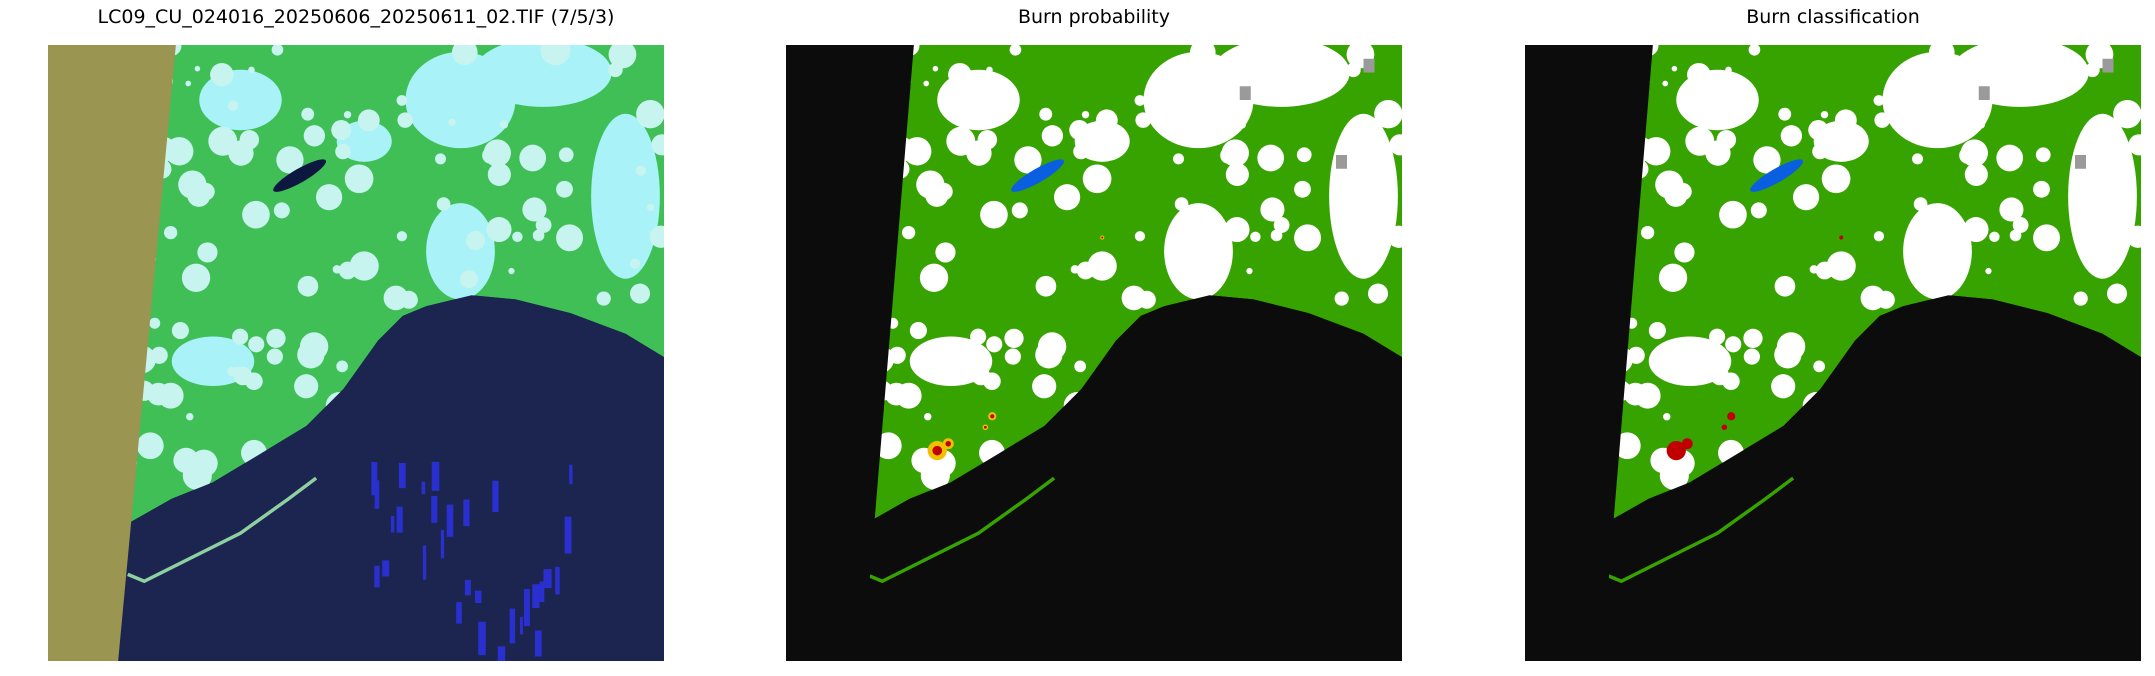  Describe the element at coordinates (960, 530) in the screenshot. I see `barrier-island` at that location.